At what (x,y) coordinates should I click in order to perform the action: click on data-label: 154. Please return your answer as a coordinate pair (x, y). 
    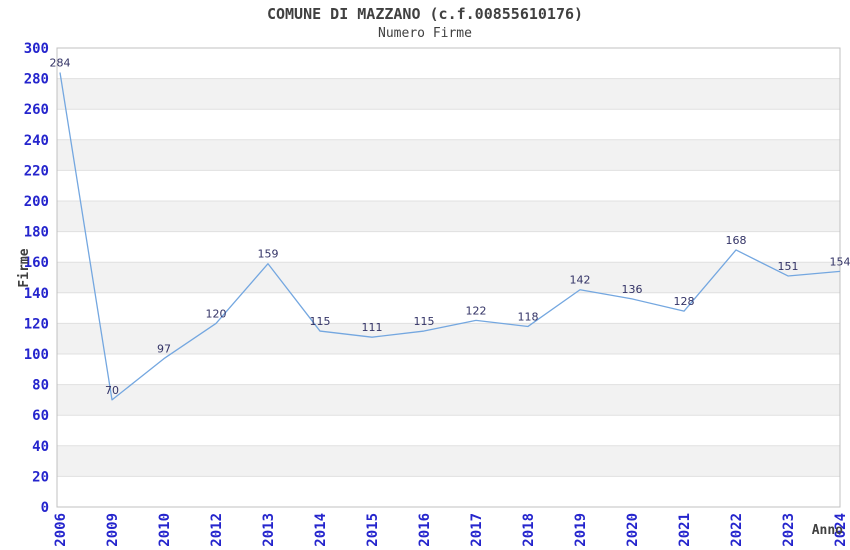
    Looking at the image, I should click on (840, 261).